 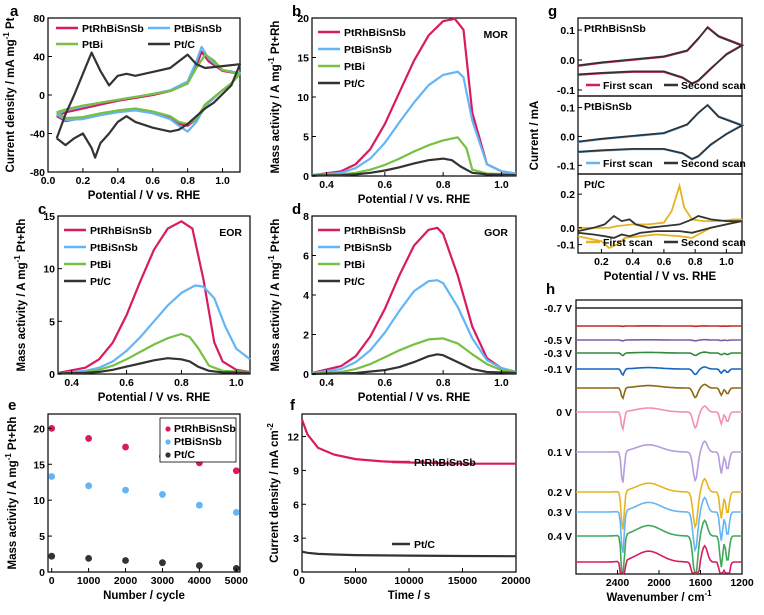 I want to click on x-axis-label: Time / s, so click(x=409, y=596).